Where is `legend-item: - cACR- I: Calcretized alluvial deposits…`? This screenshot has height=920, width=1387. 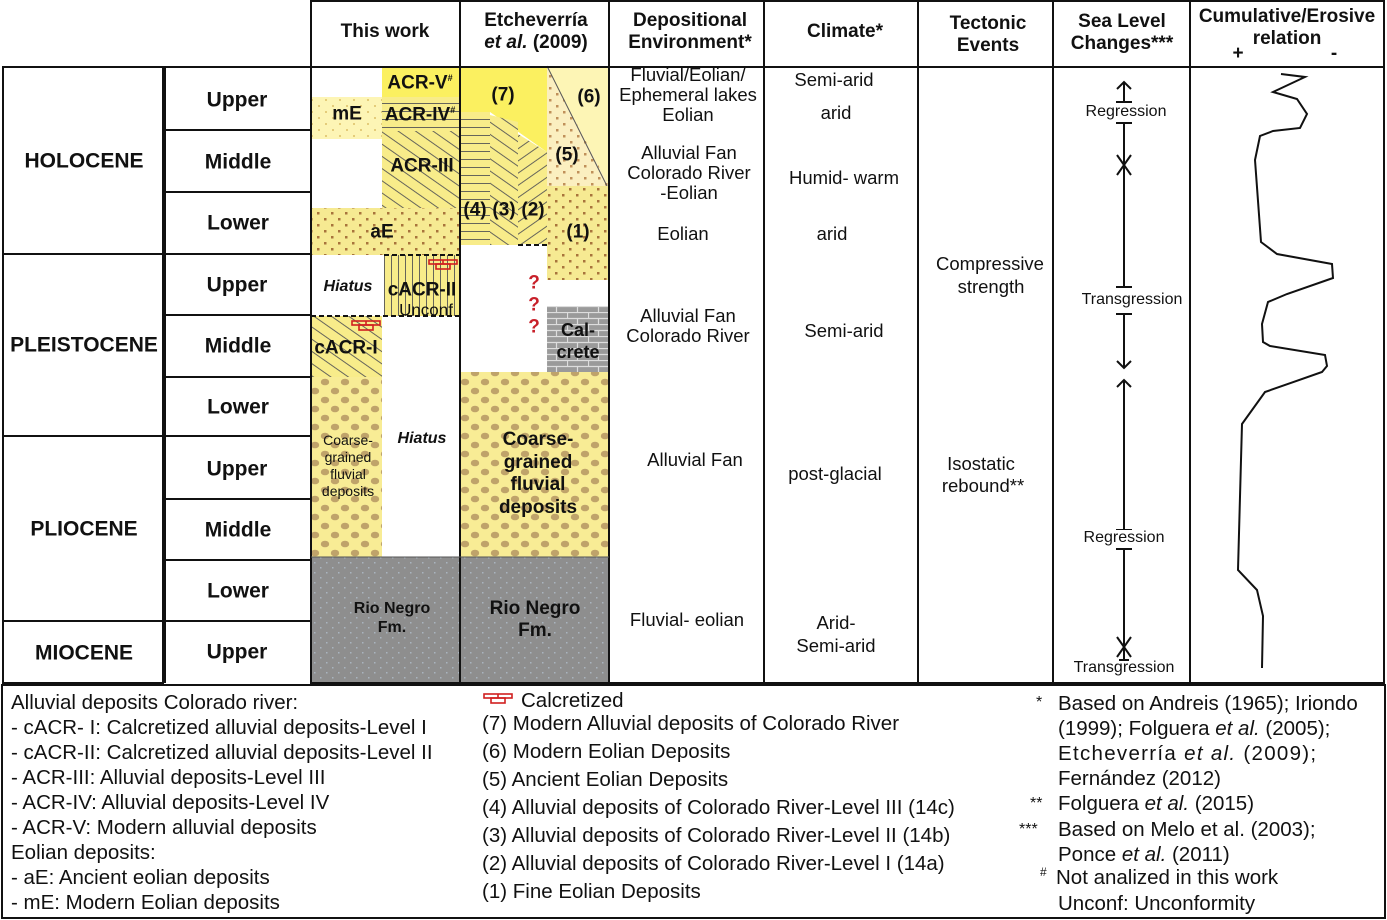
legend-item: - cACR- I: Calcretized alluvial deposits… is located at coordinates (219, 727).